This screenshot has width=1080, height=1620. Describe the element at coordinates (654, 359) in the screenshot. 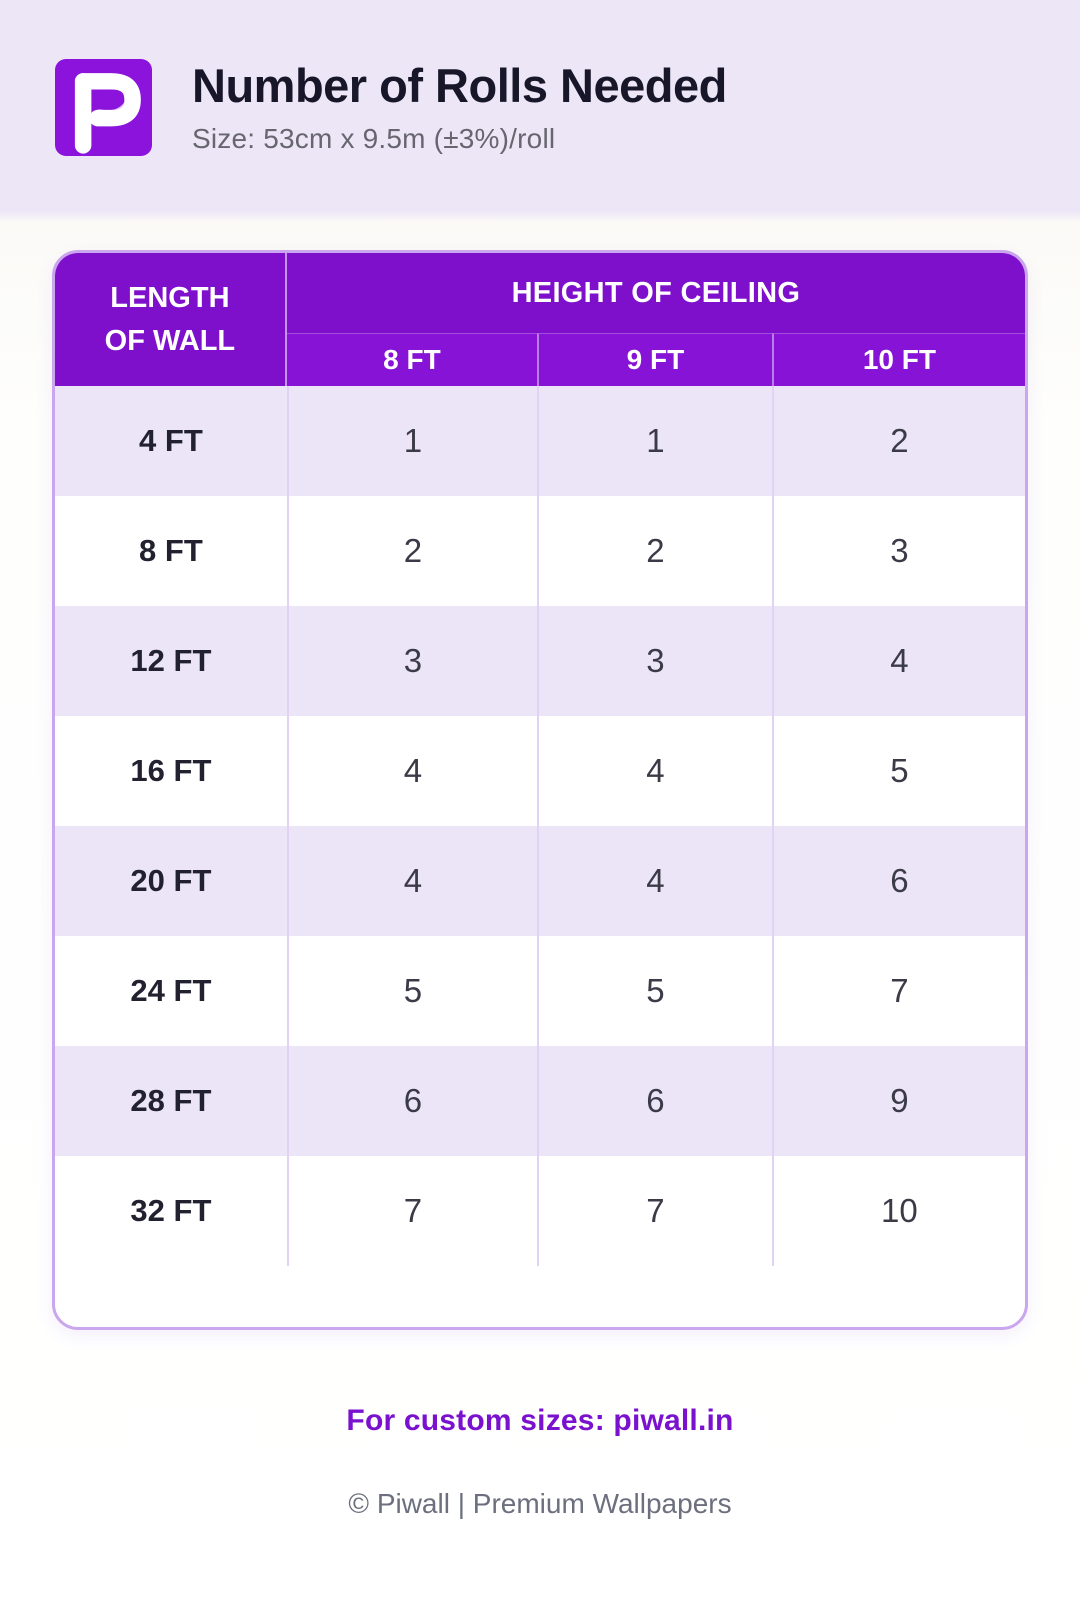

I see `col-header-9ft: 9 FT` at that location.